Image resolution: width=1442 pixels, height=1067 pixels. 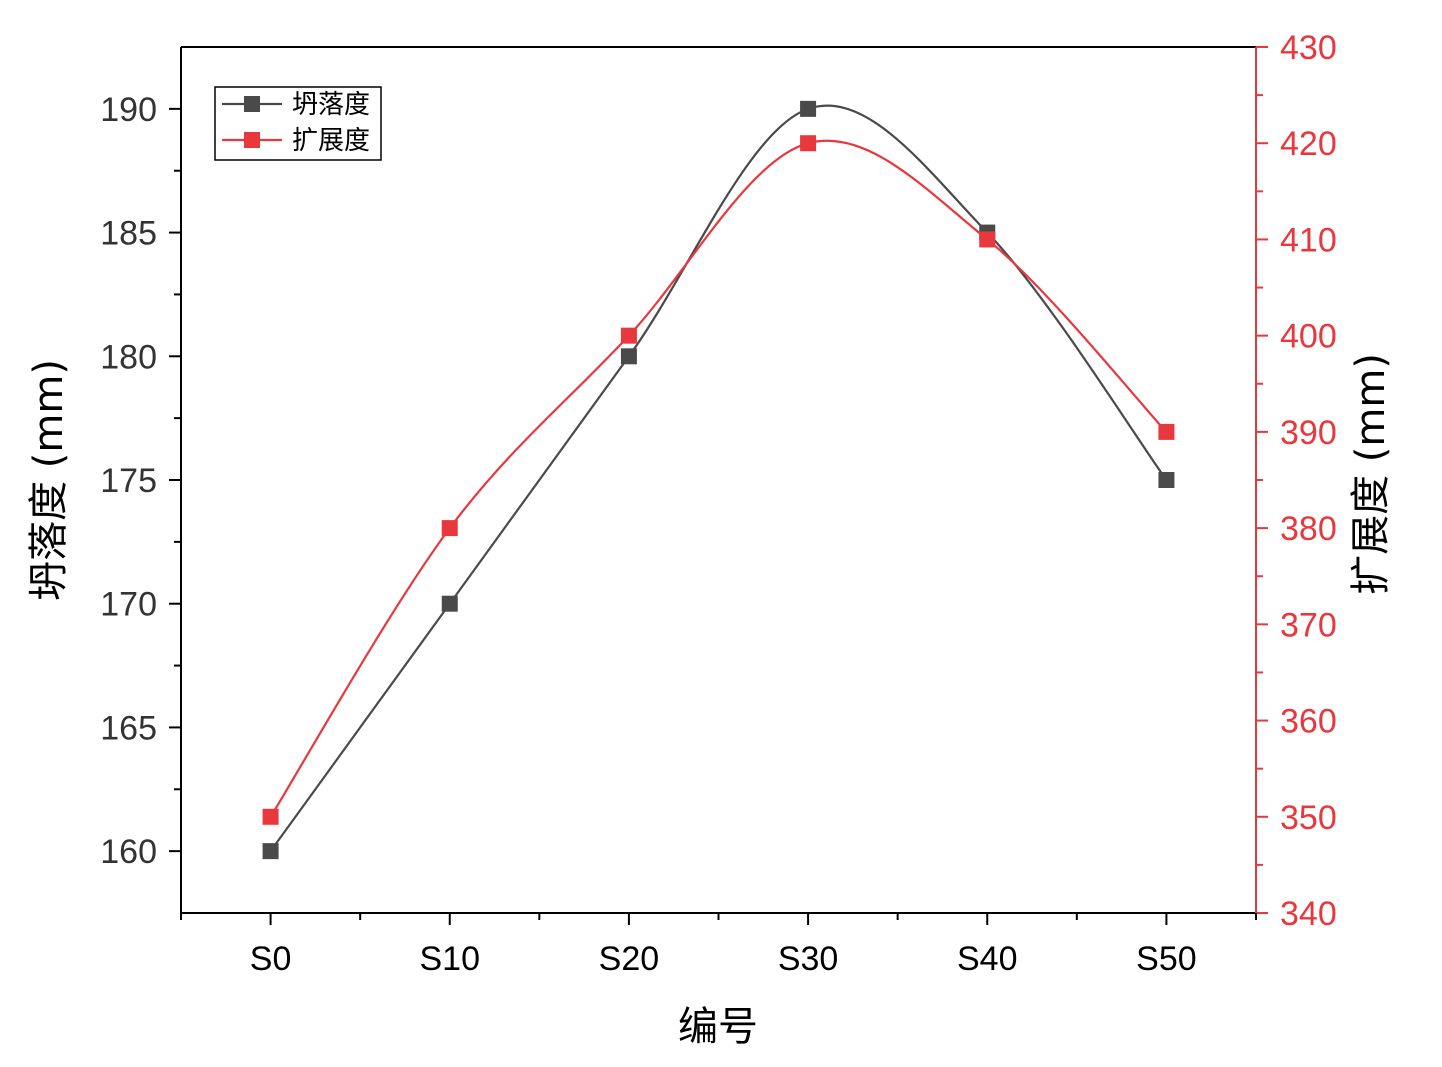 What do you see at coordinates (987, 959) in the screenshot?
I see `x-tick-label: S40` at bounding box center [987, 959].